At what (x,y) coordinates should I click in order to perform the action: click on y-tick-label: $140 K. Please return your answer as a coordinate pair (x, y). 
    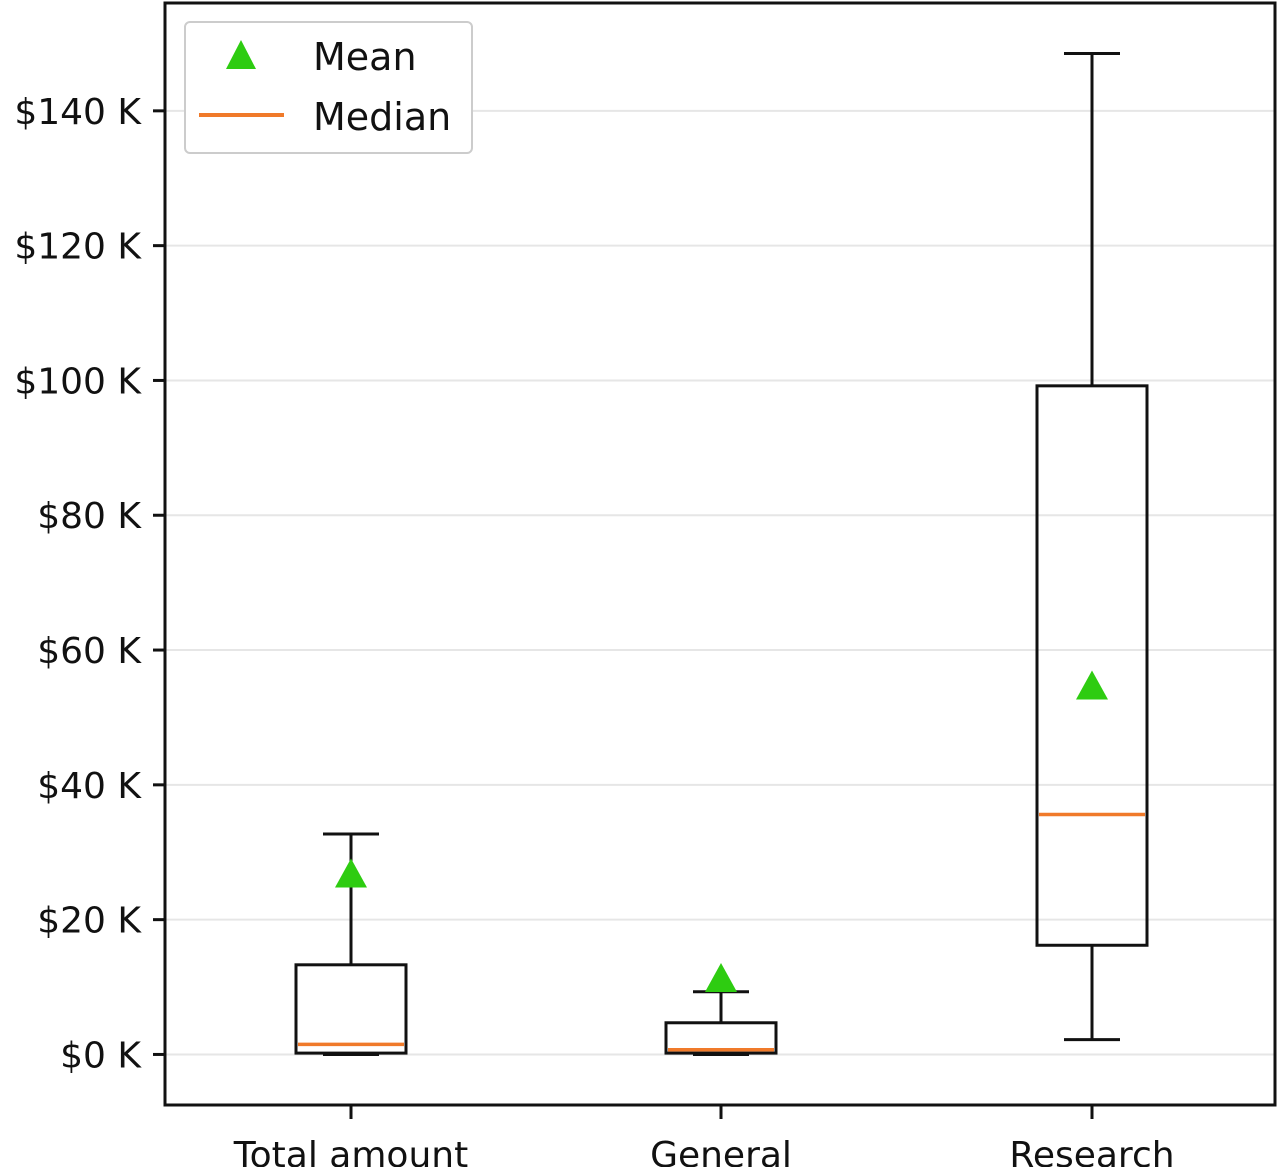
    Looking at the image, I should click on (78, 112).